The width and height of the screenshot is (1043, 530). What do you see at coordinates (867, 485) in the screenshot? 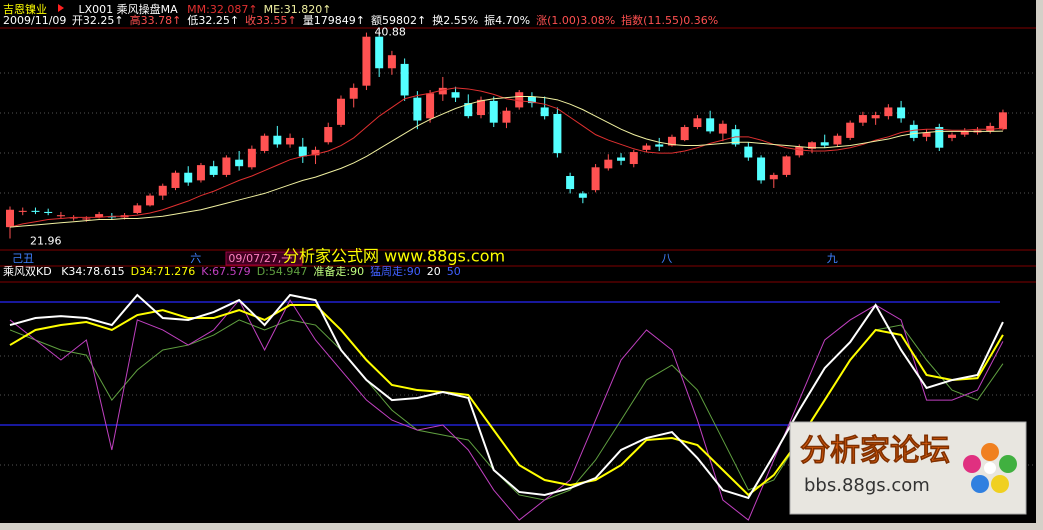
I see `logo-url: bbs.88gs.com` at bounding box center [867, 485].